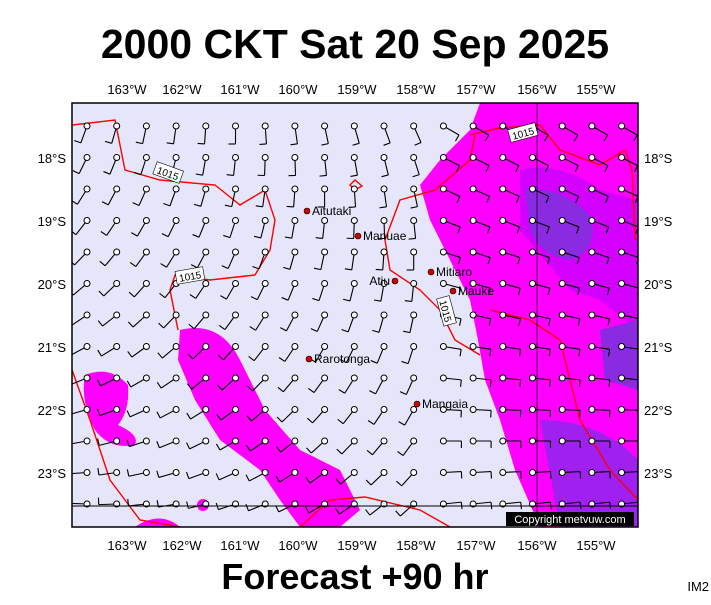 The height and width of the screenshot is (605, 711). Describe the element at coordinates (537, 89) in the screenshot. I see `lon-label: 156°W` at that location.